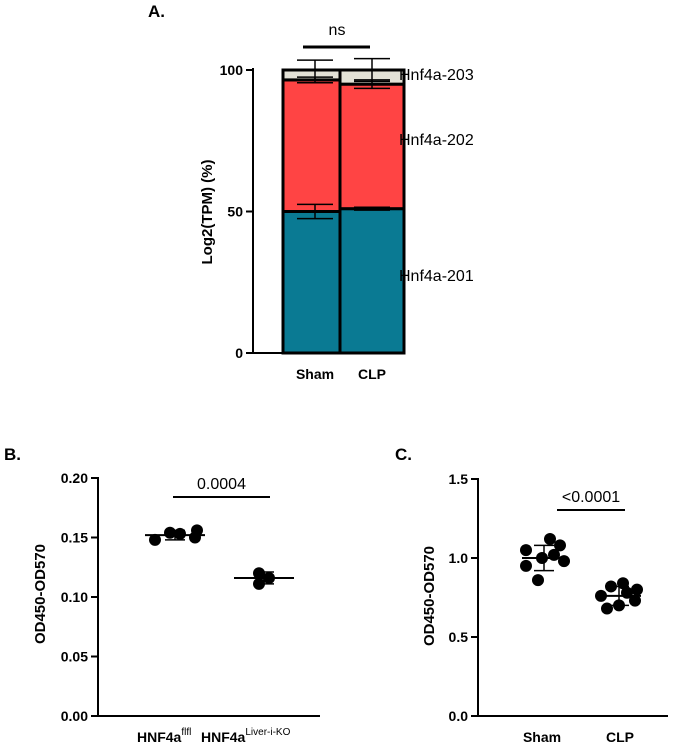 This screenshot has height=746, width=673. Describe the element at coordinates (74, 538) in the screenshot. I see `panel-b-y-tick-label: 0.15` at that location.